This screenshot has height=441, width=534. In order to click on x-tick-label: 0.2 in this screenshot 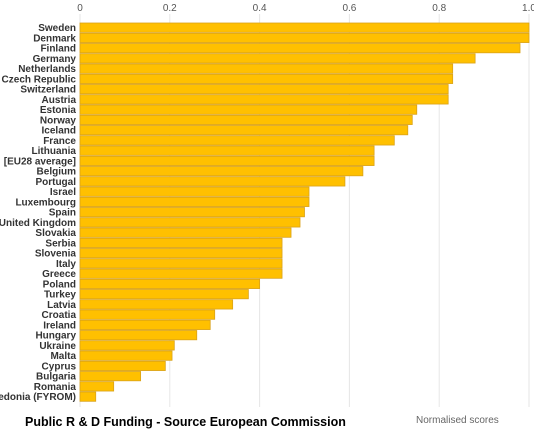, I will do `click(170, 8)`.